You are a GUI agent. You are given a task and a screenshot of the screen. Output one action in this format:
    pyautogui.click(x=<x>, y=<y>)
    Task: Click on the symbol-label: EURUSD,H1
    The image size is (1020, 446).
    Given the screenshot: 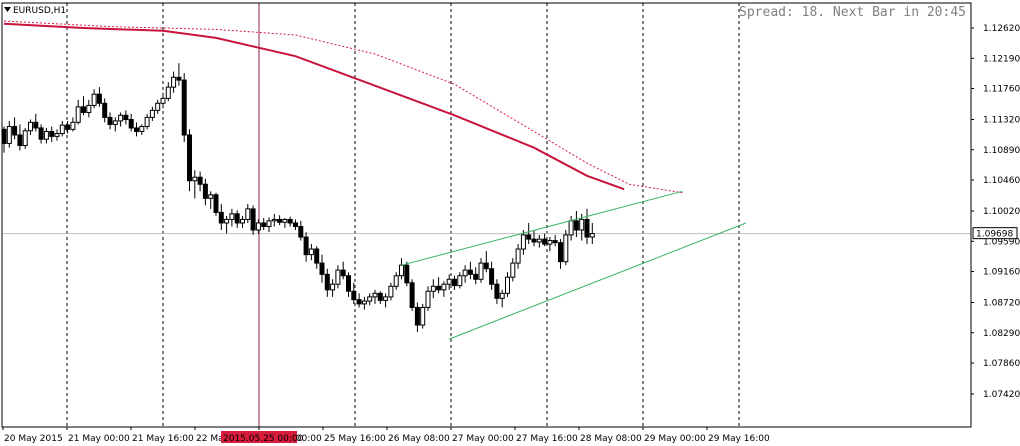 What is the action you would take?
    pyautogui.click(x=39, y=11)
    